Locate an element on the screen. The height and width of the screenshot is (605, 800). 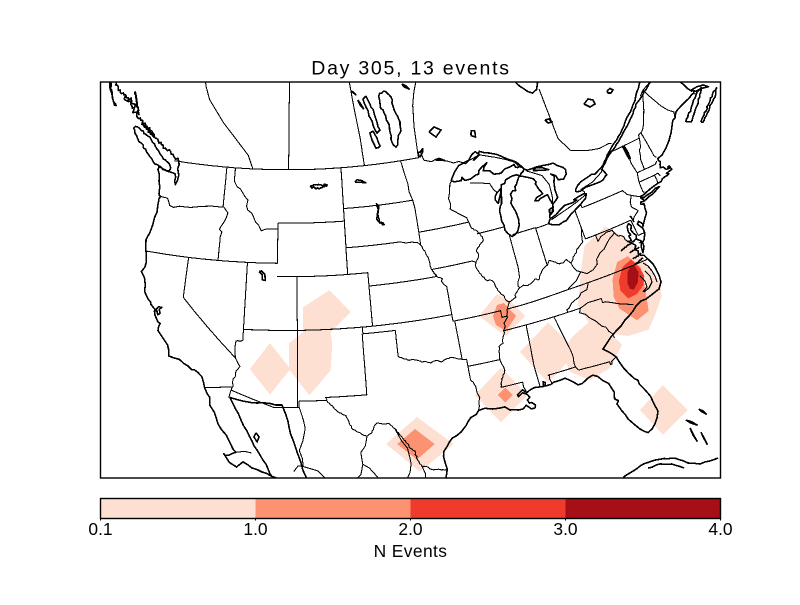
svg-text: 2.0 is located at coordinates (410, 529).